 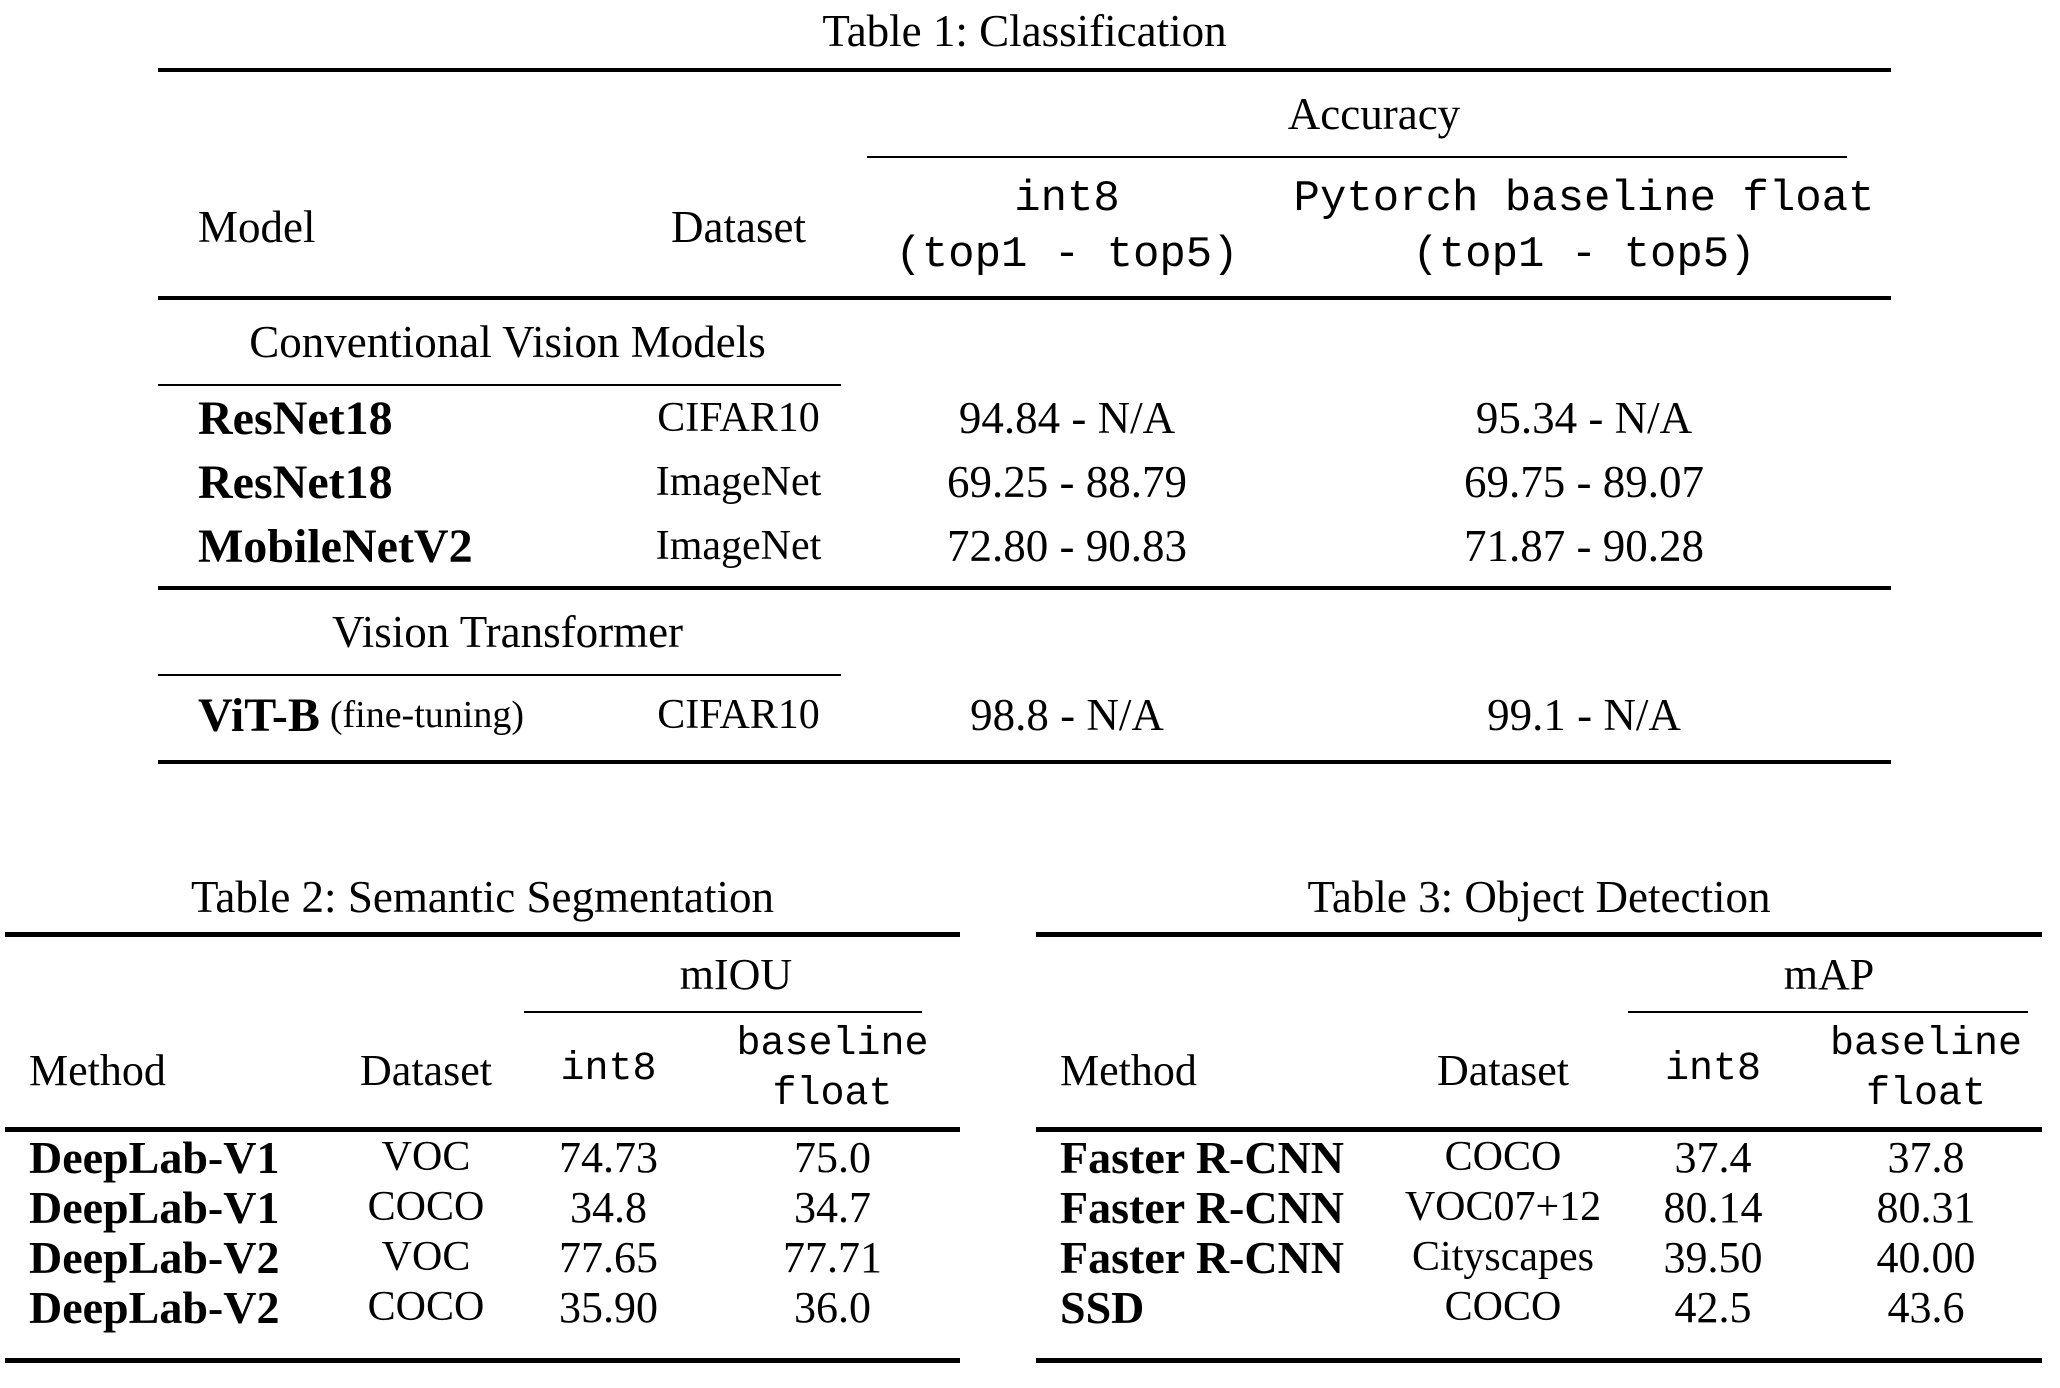 What do you see at coordinates (1539, 897) in the screenshot?
I see `table3-caption: Table 3: Object Detection` at bounding box center [1539, 897].